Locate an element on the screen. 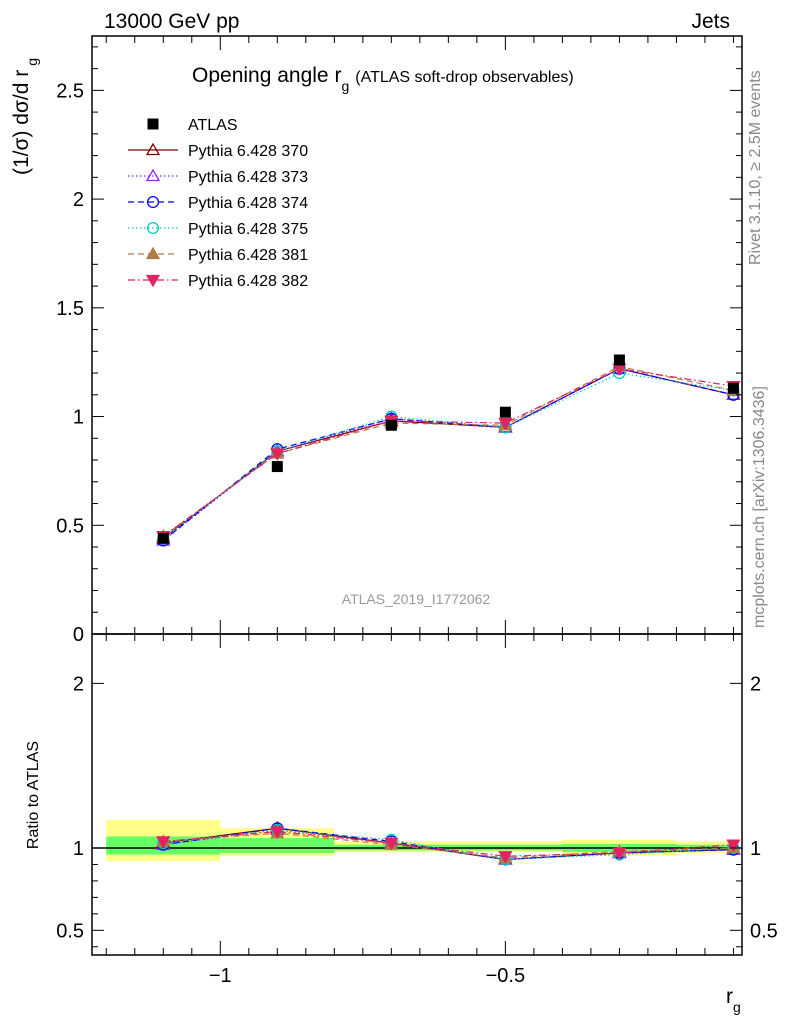 Image resolution: width=786 pixels, height=1024 pixels. main-y-tick-label: 0 is located at coordinates (78, 635).